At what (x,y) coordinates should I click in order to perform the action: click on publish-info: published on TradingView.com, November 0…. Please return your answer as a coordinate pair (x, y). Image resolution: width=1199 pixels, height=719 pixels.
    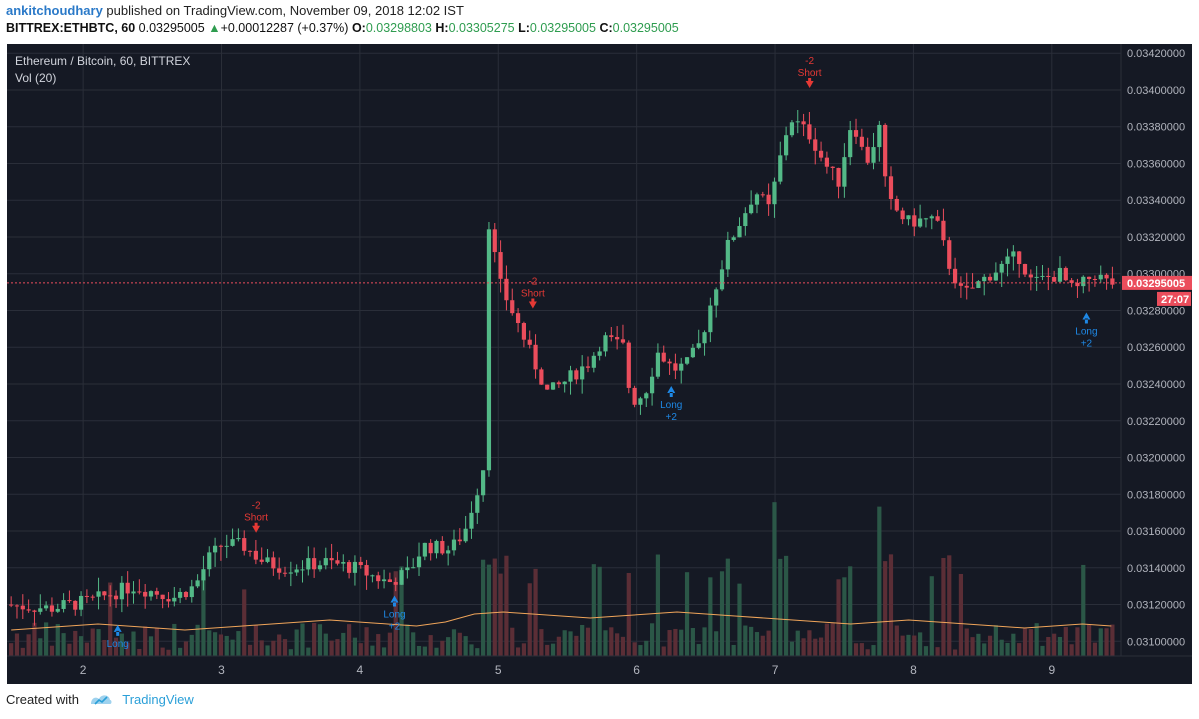
    Looking at the image, I should click on (285, 10).